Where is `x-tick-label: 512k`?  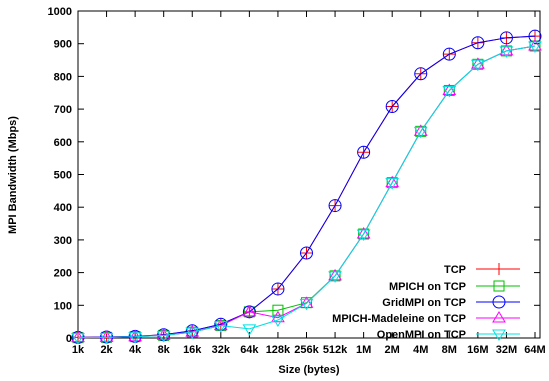
x-tick-label: 512k is located at coordinates (335, 350).